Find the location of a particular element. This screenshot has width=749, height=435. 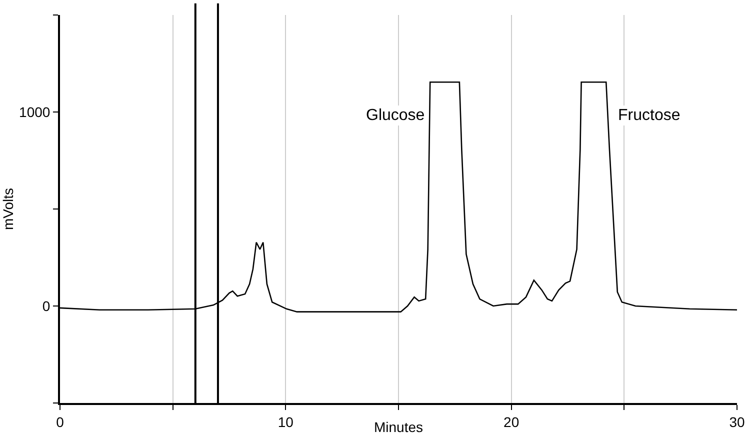

x-axis-title: Minutes is located at coordinates (399, 427).